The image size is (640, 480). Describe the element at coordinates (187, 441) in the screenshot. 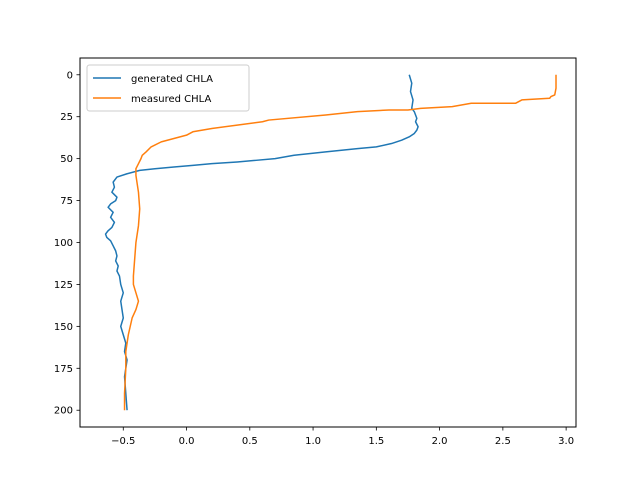

I see `x-tick-label: 0.0` at that location.